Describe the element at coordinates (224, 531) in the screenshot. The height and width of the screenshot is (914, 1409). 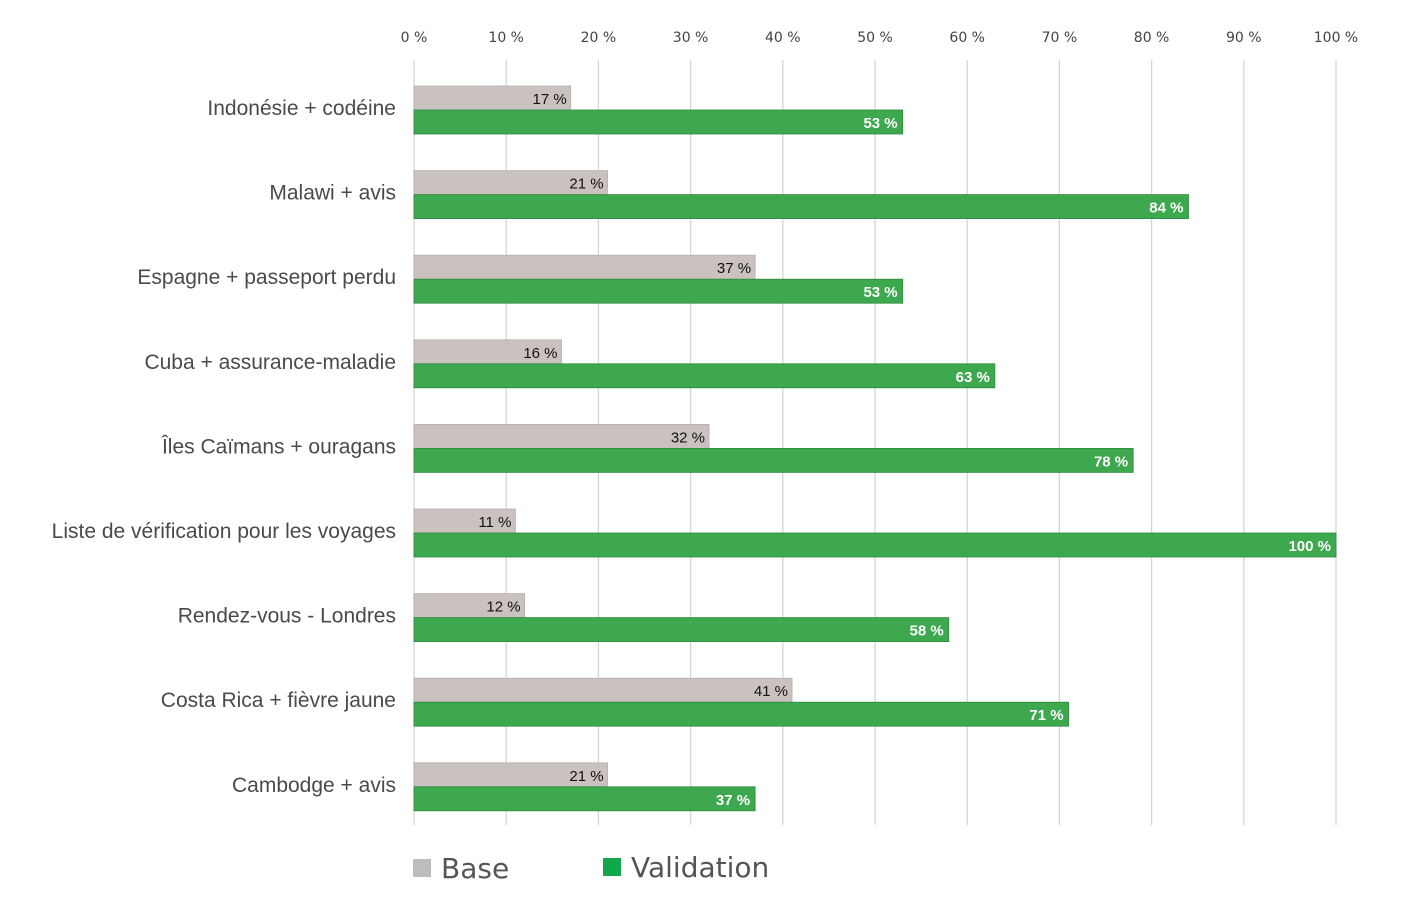
I see `category-label: Liste de vérification pour les voyages` at that location.